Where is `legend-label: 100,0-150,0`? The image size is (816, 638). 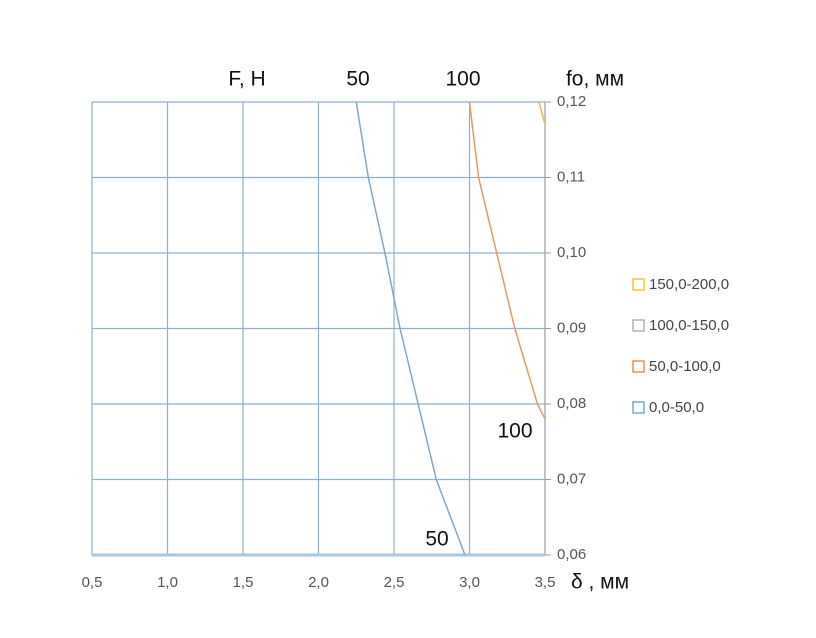 legend-label: 100,0-150,0 is located at coordinates (689, 325).